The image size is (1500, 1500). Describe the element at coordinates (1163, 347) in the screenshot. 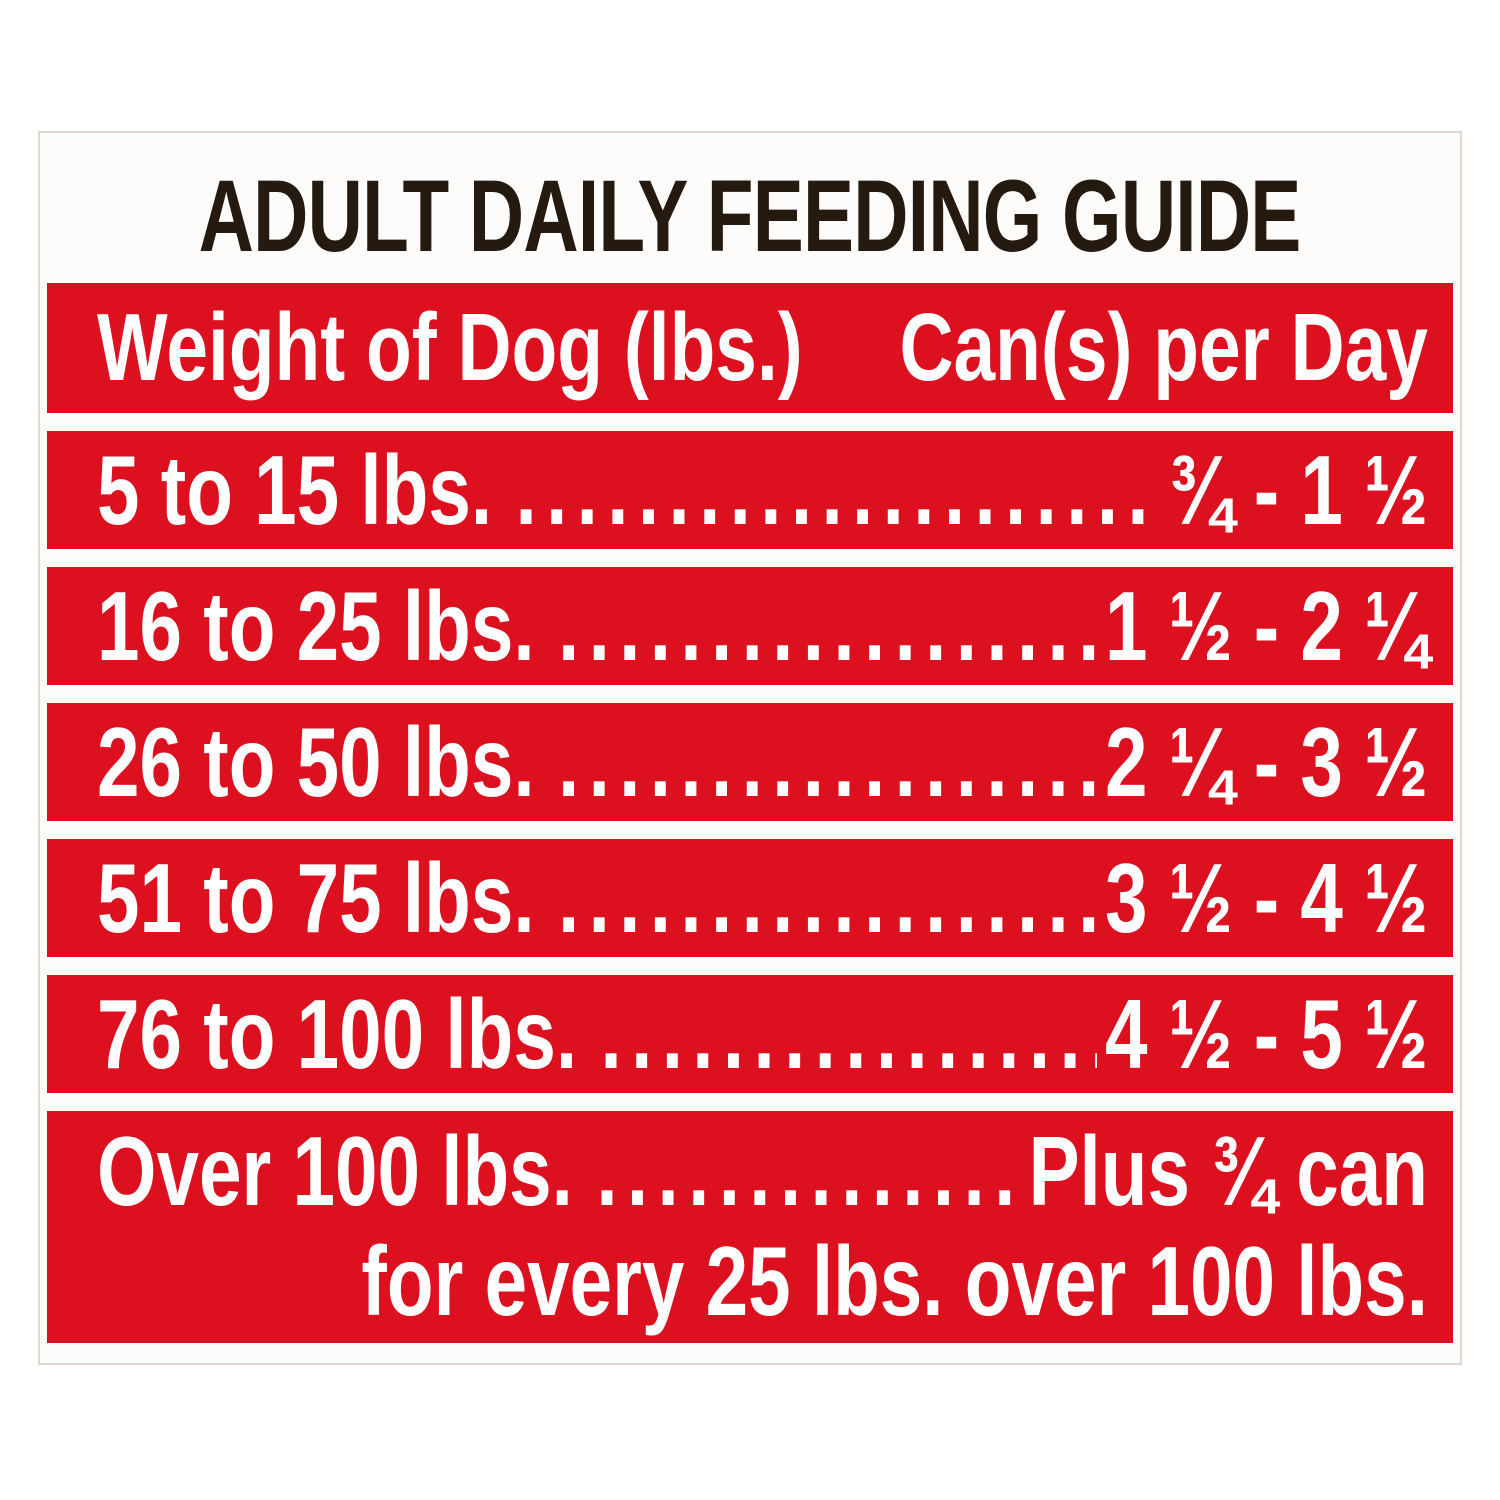

I see `header-cans-column-label: Can(s) per Day` at that location.